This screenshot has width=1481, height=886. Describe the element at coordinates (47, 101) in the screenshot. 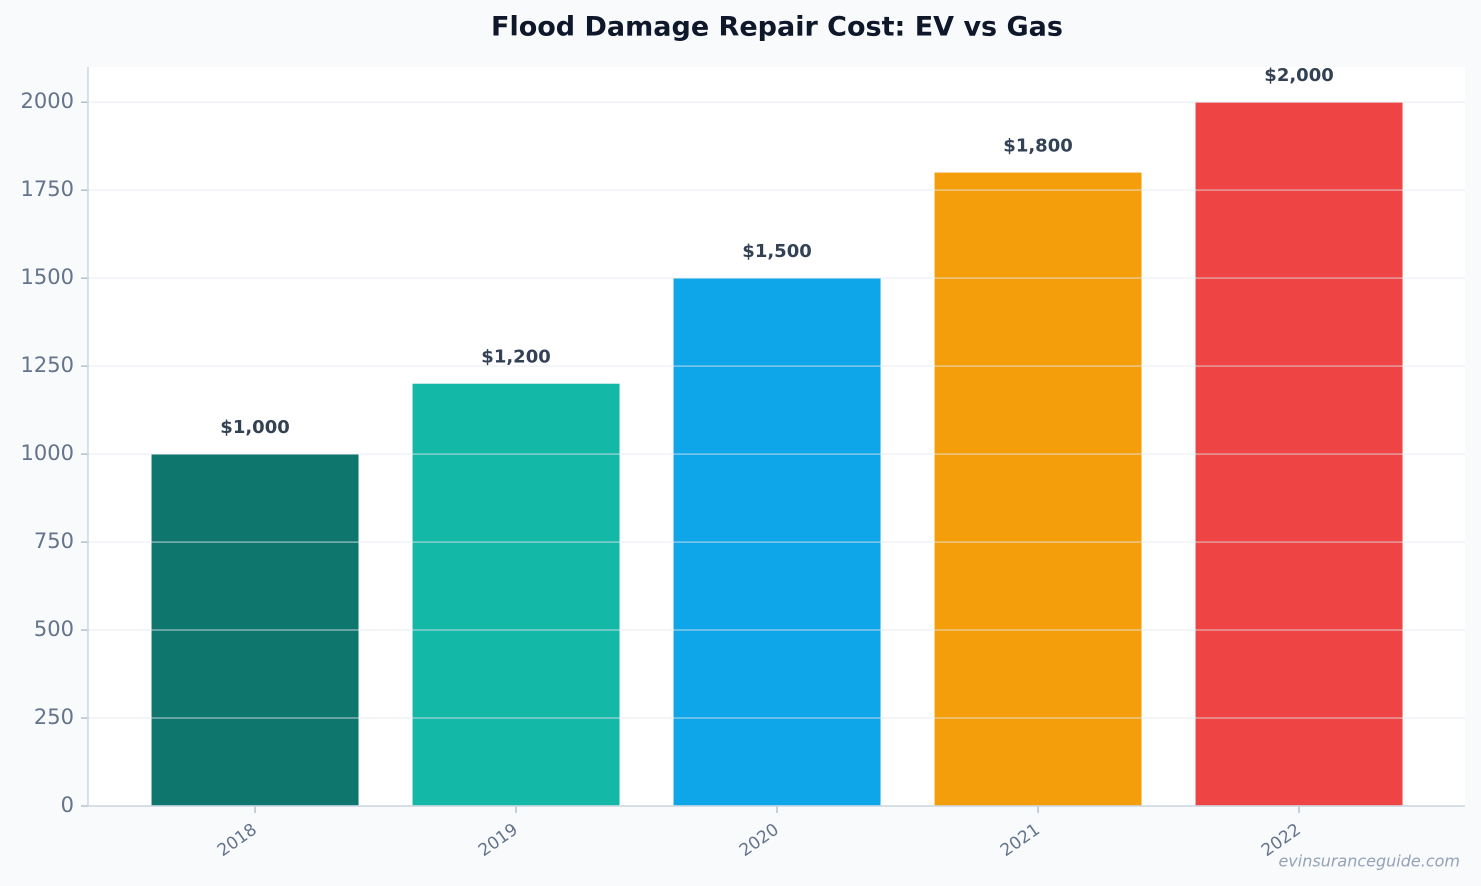

I see `y-tick-label: 2000` at that location.